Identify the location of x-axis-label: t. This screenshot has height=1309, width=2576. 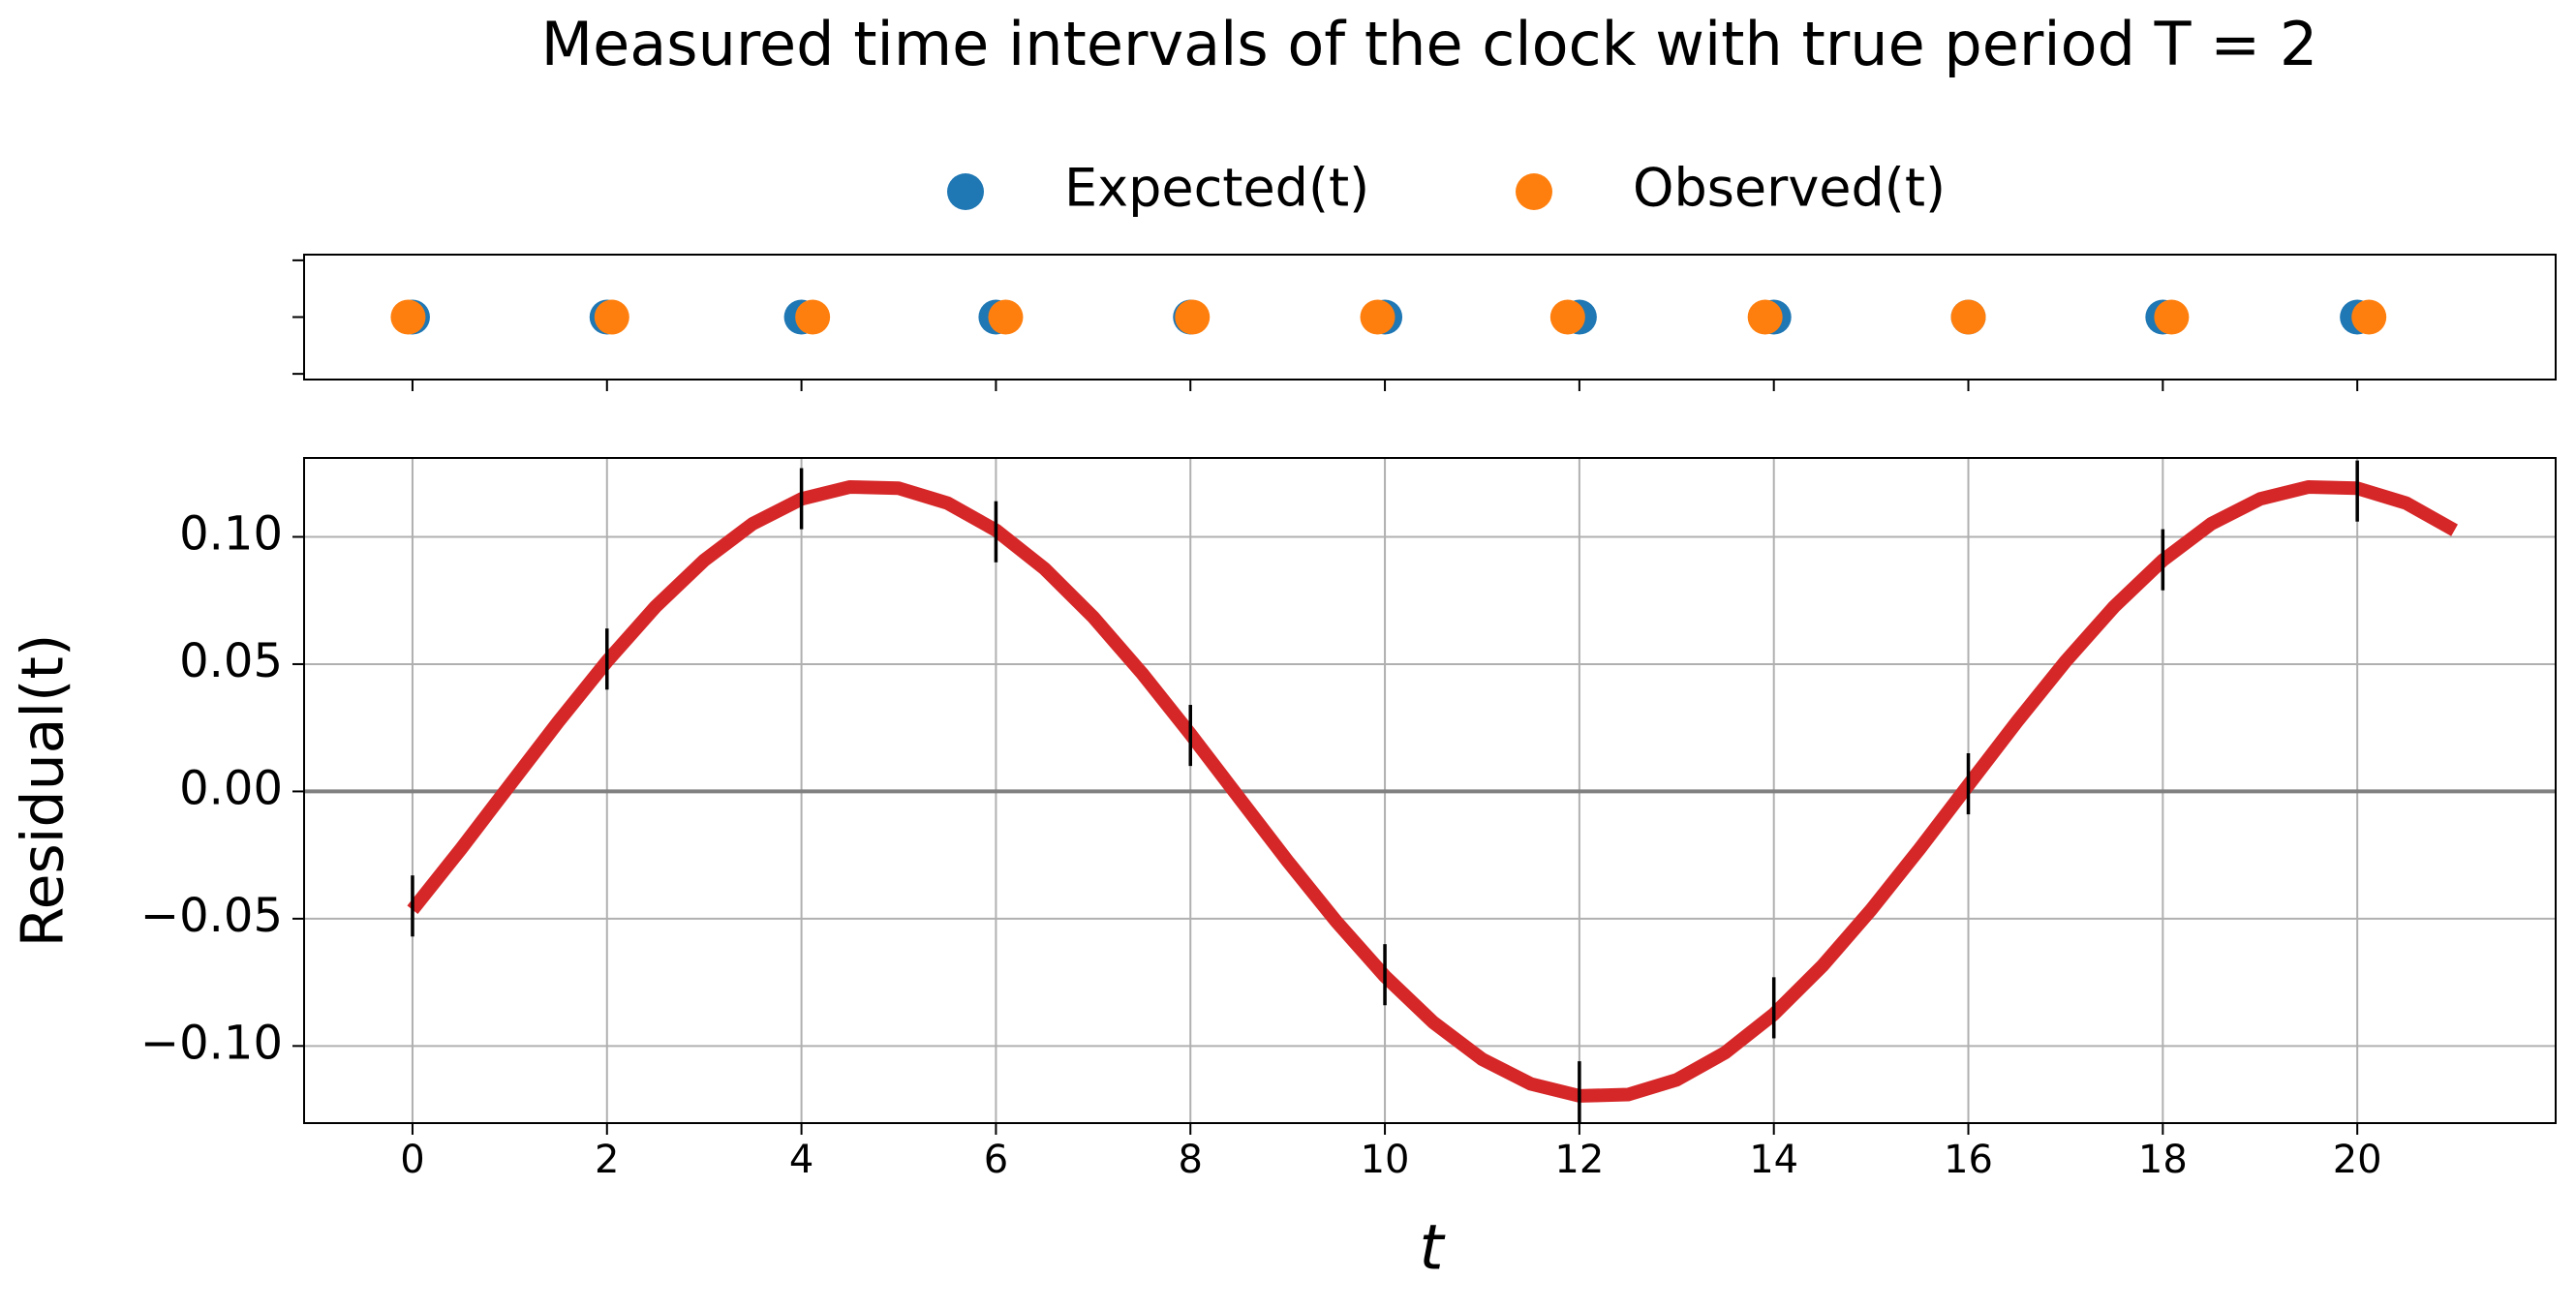
(1432, 1249).